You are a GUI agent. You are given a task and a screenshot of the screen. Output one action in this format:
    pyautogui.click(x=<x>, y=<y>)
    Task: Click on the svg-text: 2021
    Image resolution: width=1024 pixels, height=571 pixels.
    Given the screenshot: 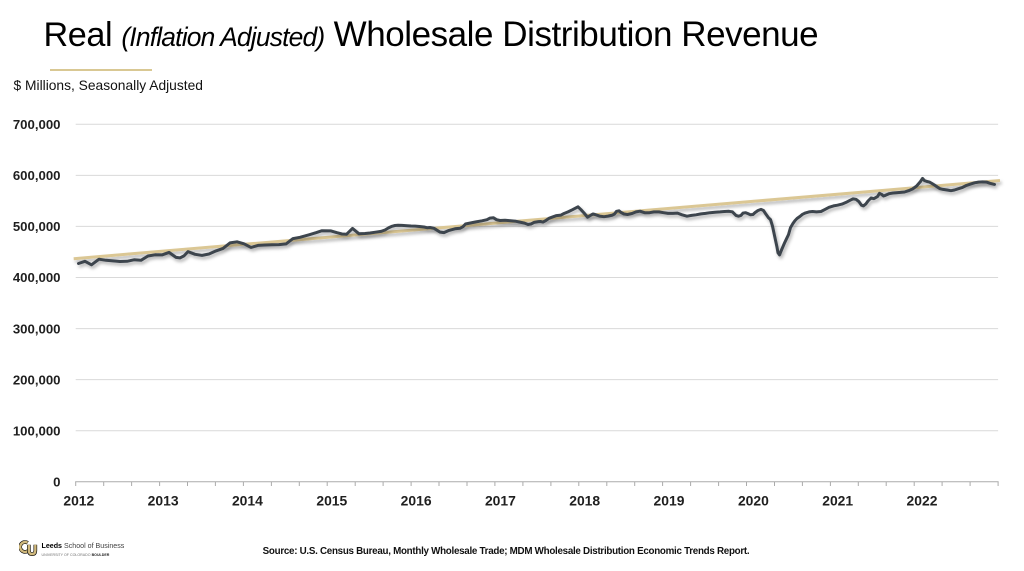 What is the action you would take?
    pyautogui.click(x=837, y=501)
    